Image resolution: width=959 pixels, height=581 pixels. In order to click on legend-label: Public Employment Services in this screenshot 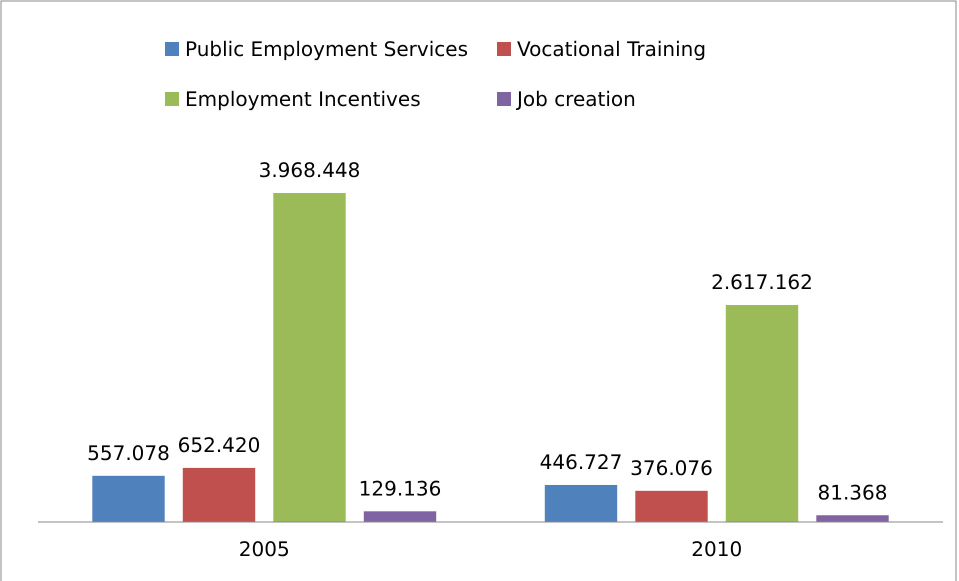, I will do `click(326, 49)`.